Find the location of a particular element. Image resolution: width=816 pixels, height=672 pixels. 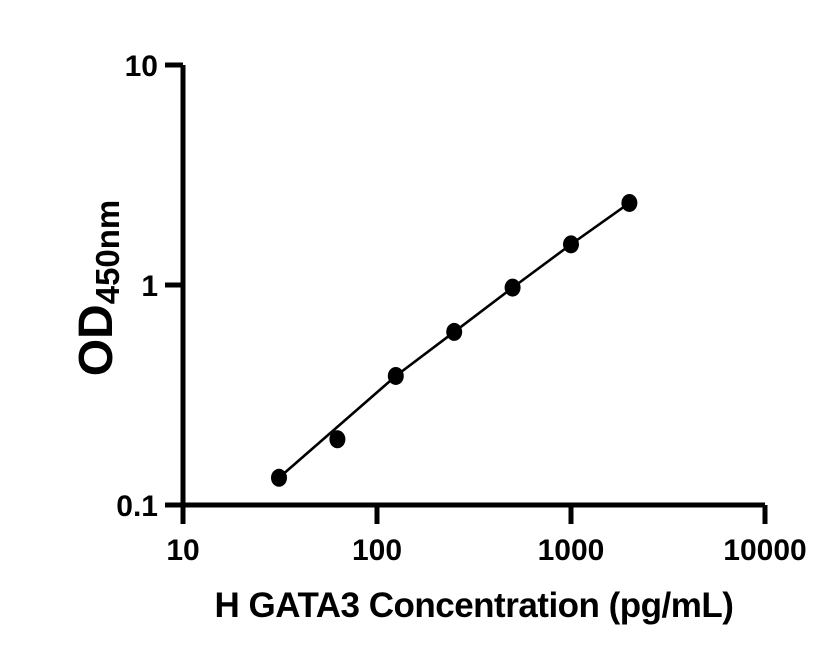

x-axis-tick-label: 1000 is located at coordinates (571, 550).